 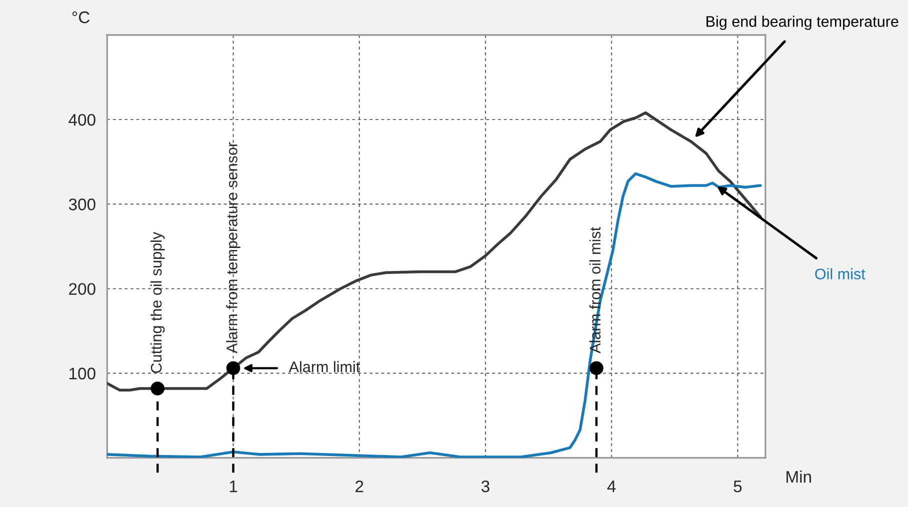 I want to click on text: Oil mist, so click(x=840, y=274).